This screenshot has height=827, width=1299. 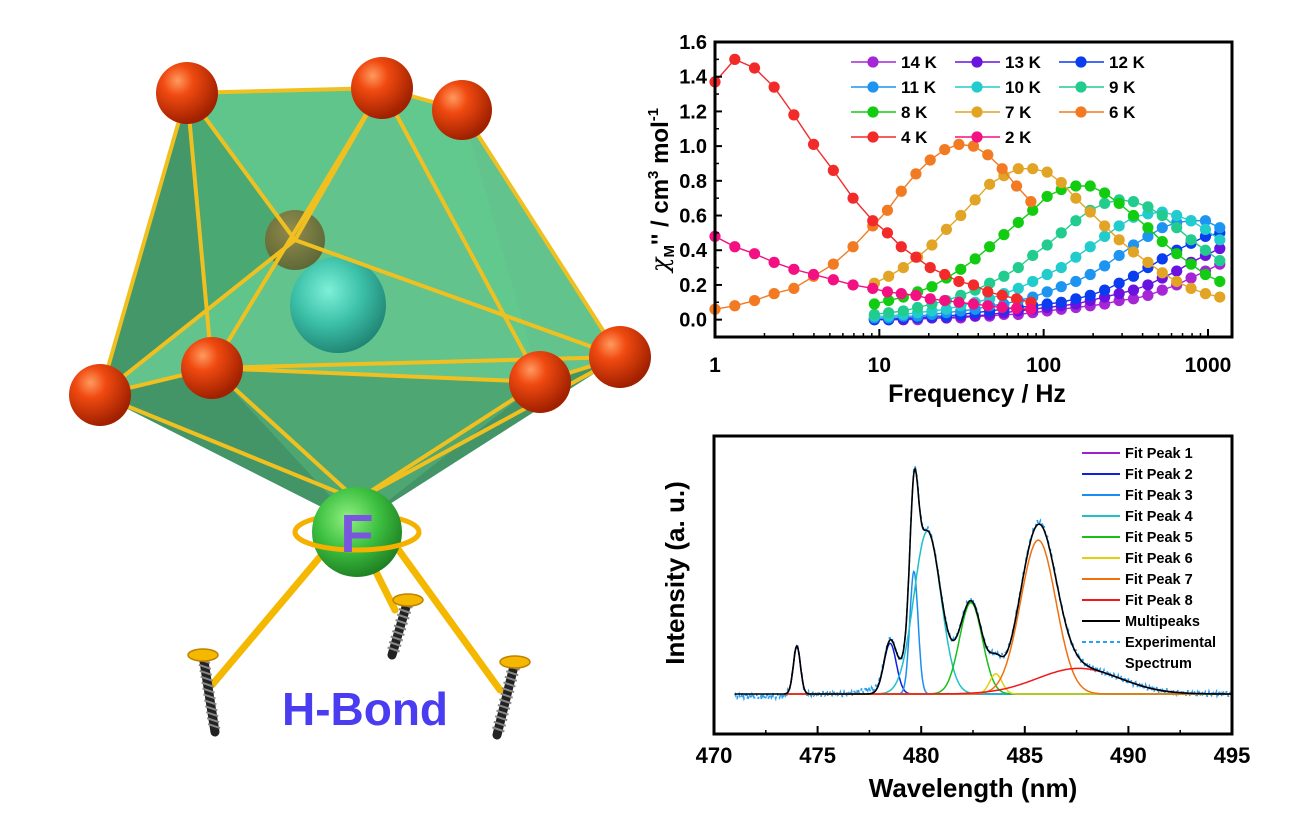 I want to click on y-tick-label: 0.4, so click(x=693, y=251).